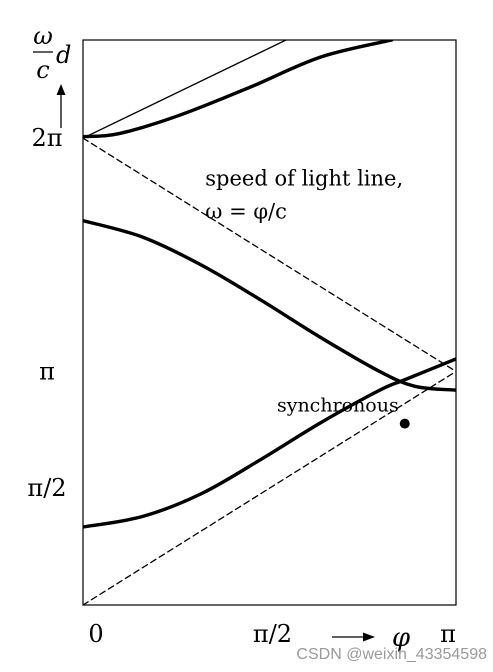 The height and width of the screenshot is (672, 493). Describe the element at coordinates (46, 138) in the screenshot. I see `y-tick-label: 2π` at that location.